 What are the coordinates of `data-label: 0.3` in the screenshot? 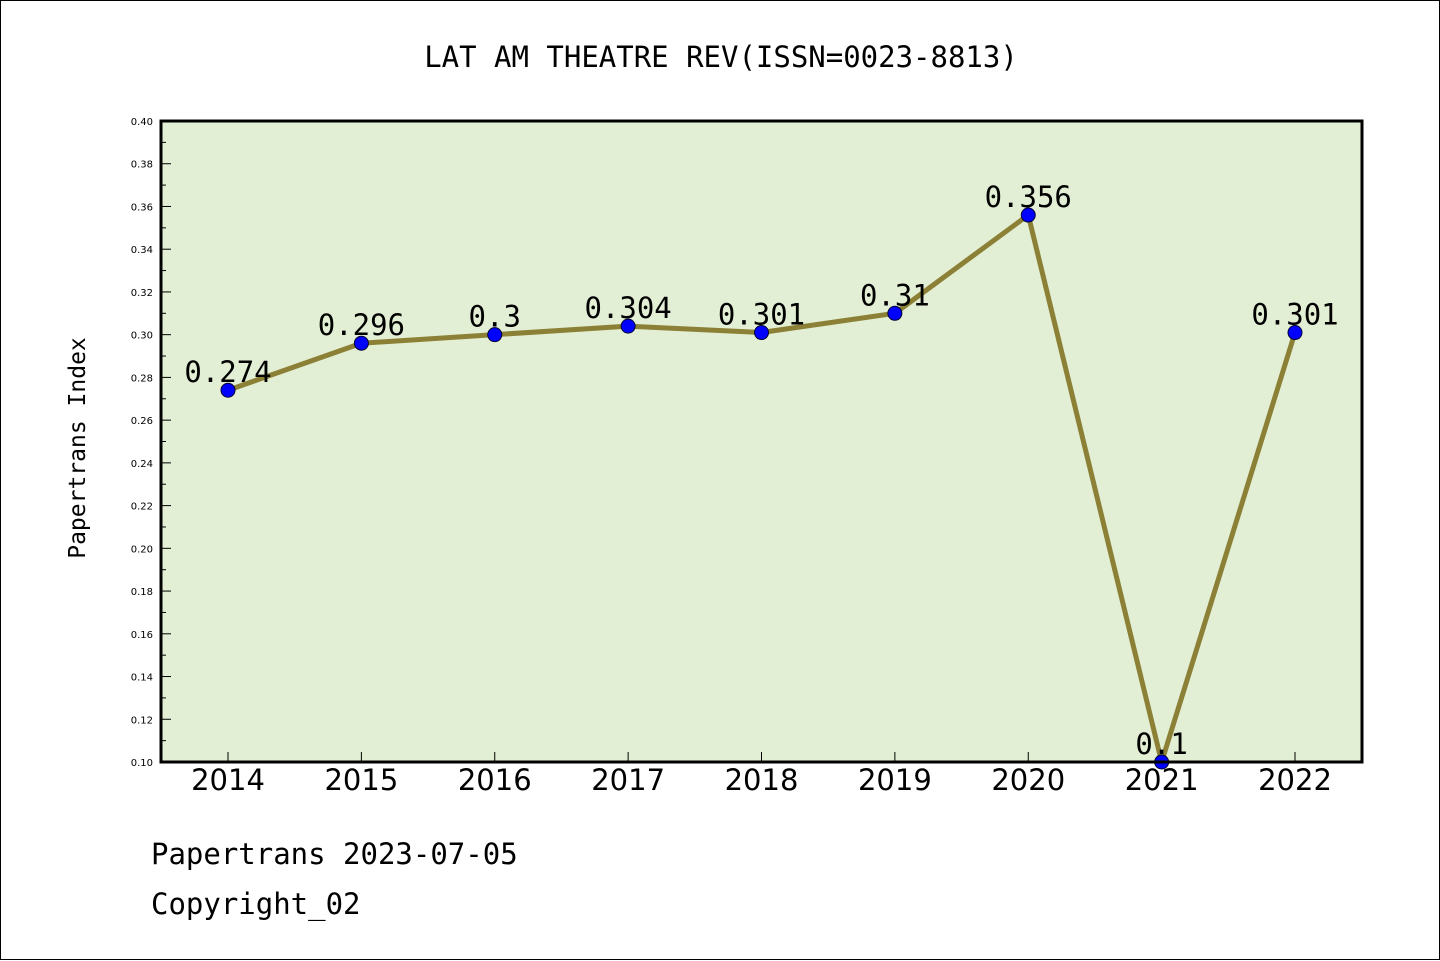 It's located at (495, 317).